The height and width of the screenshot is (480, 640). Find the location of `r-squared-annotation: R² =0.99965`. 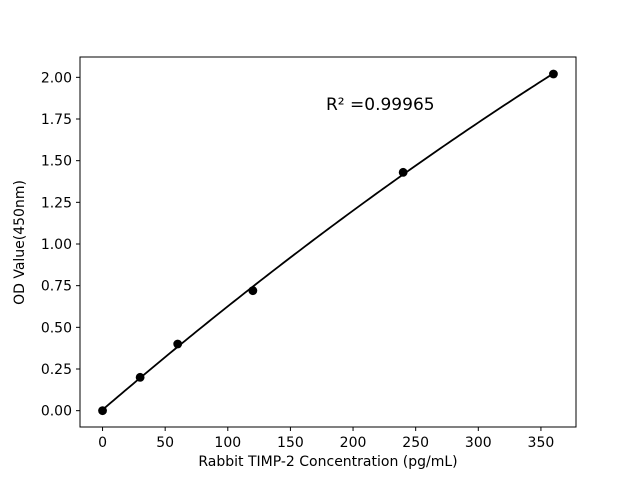

r-squared-annotation: R² =0.99965 is located at coordinates (380, 105).